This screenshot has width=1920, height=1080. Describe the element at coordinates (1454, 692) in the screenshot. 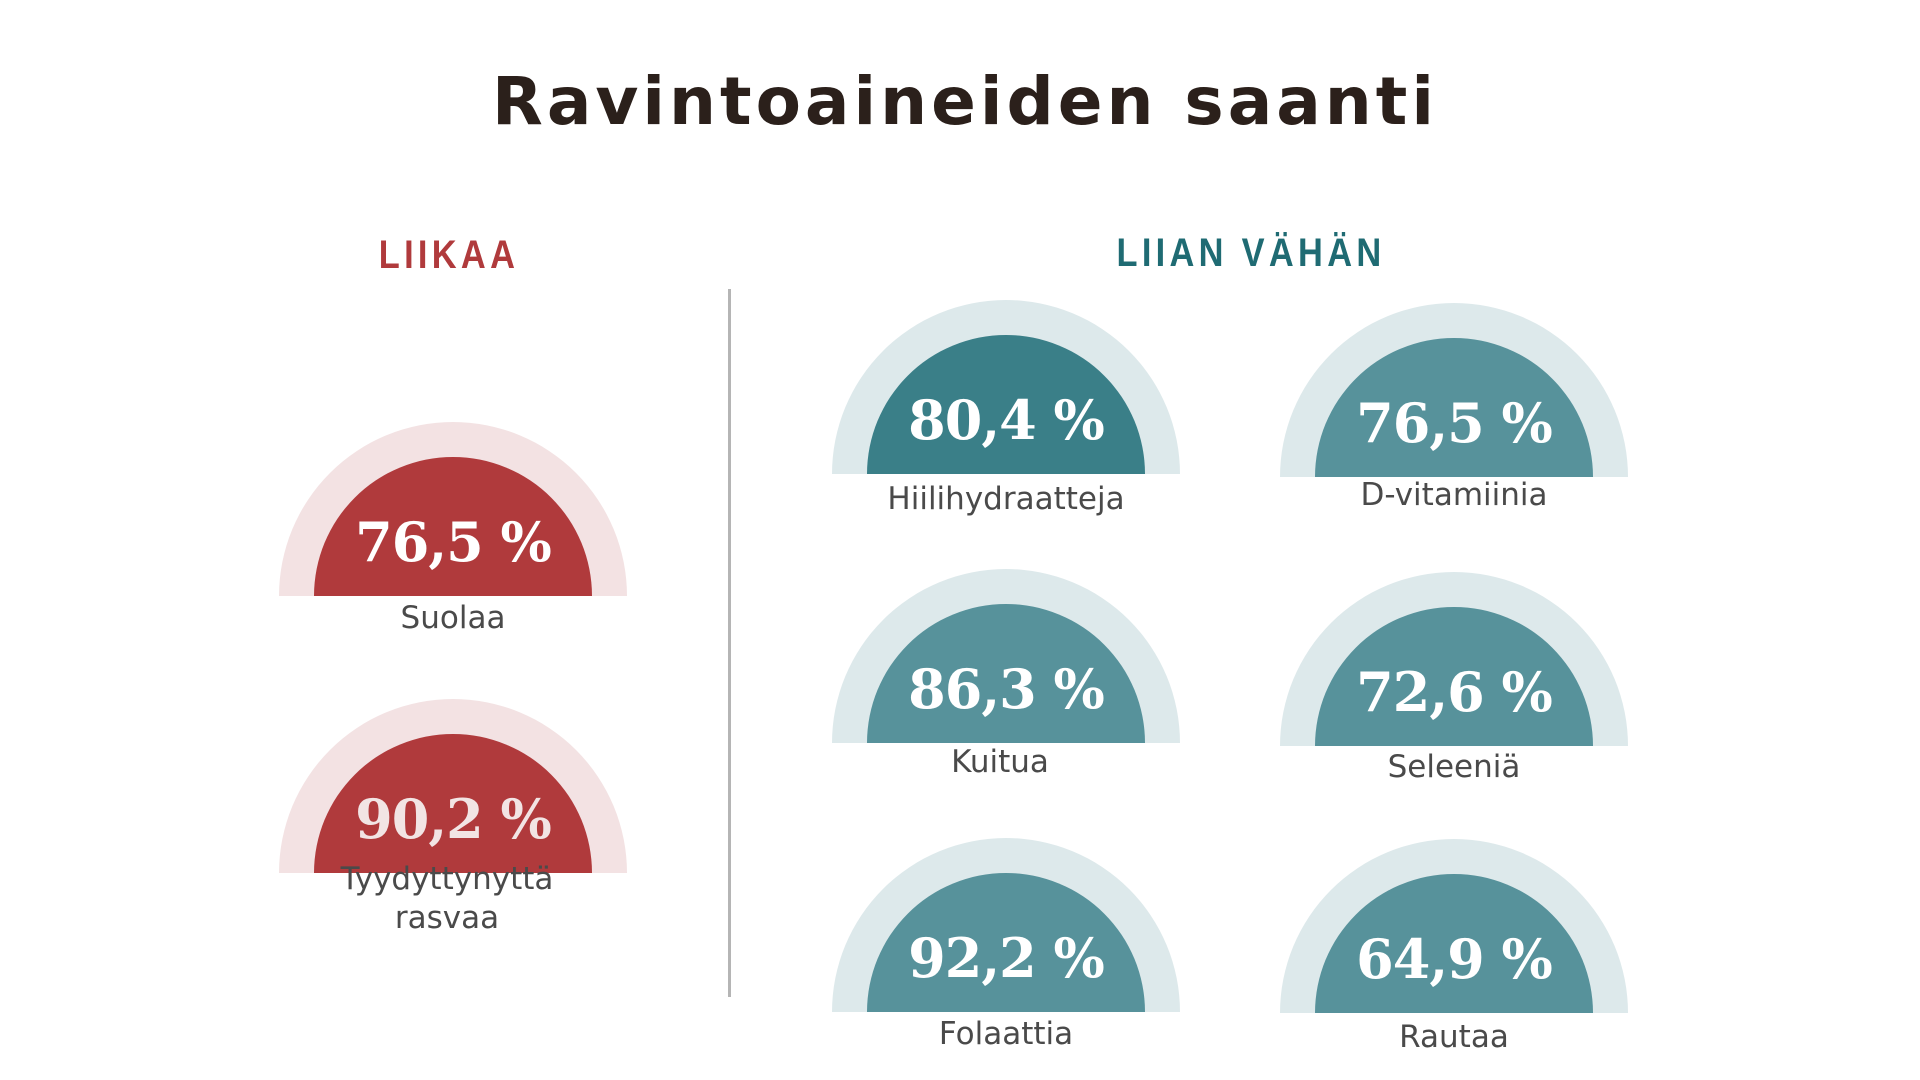

I see `gauge-value: 72,6 %` at that location.